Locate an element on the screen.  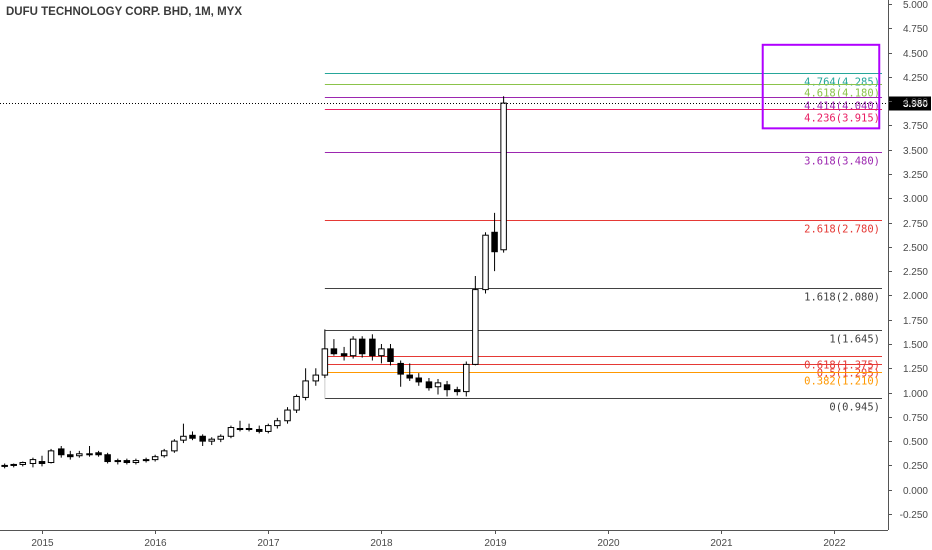
time-tick-label: 2019 is located at coordinates (495, 543).